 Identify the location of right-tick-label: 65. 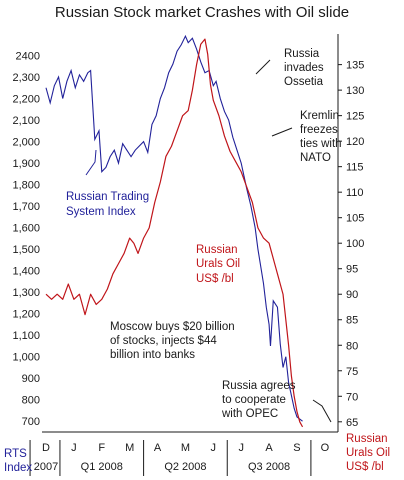
(352, 423).